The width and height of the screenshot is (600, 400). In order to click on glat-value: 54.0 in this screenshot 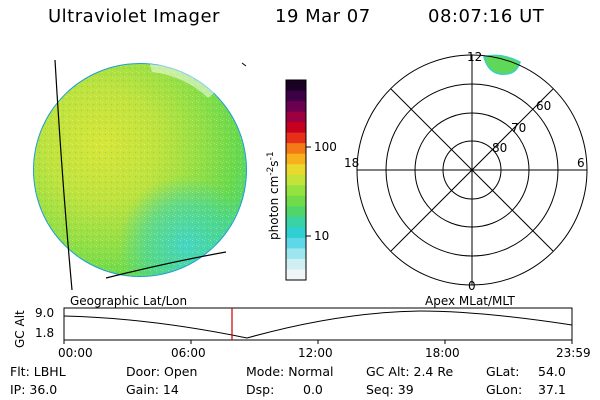, I will do `click(552, 371)`.